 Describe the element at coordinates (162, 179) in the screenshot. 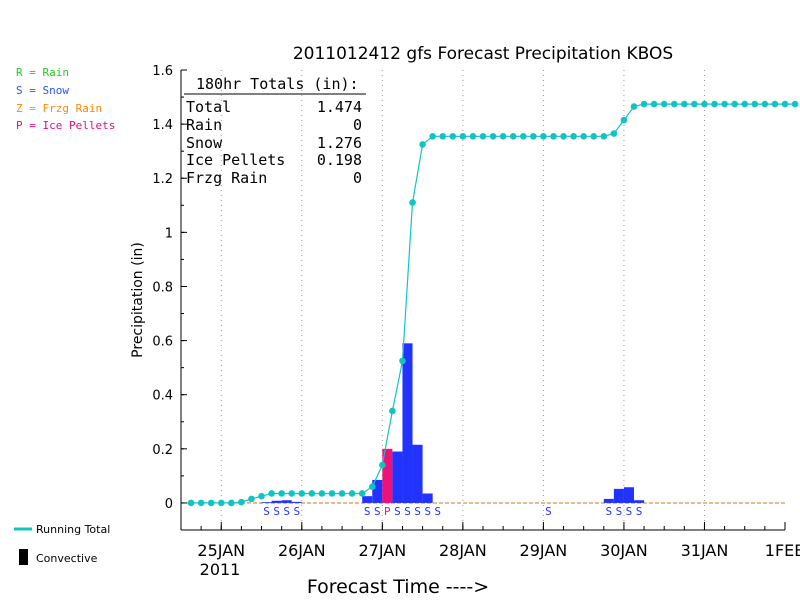

I see `y-tick-label: 1.2` at that location.